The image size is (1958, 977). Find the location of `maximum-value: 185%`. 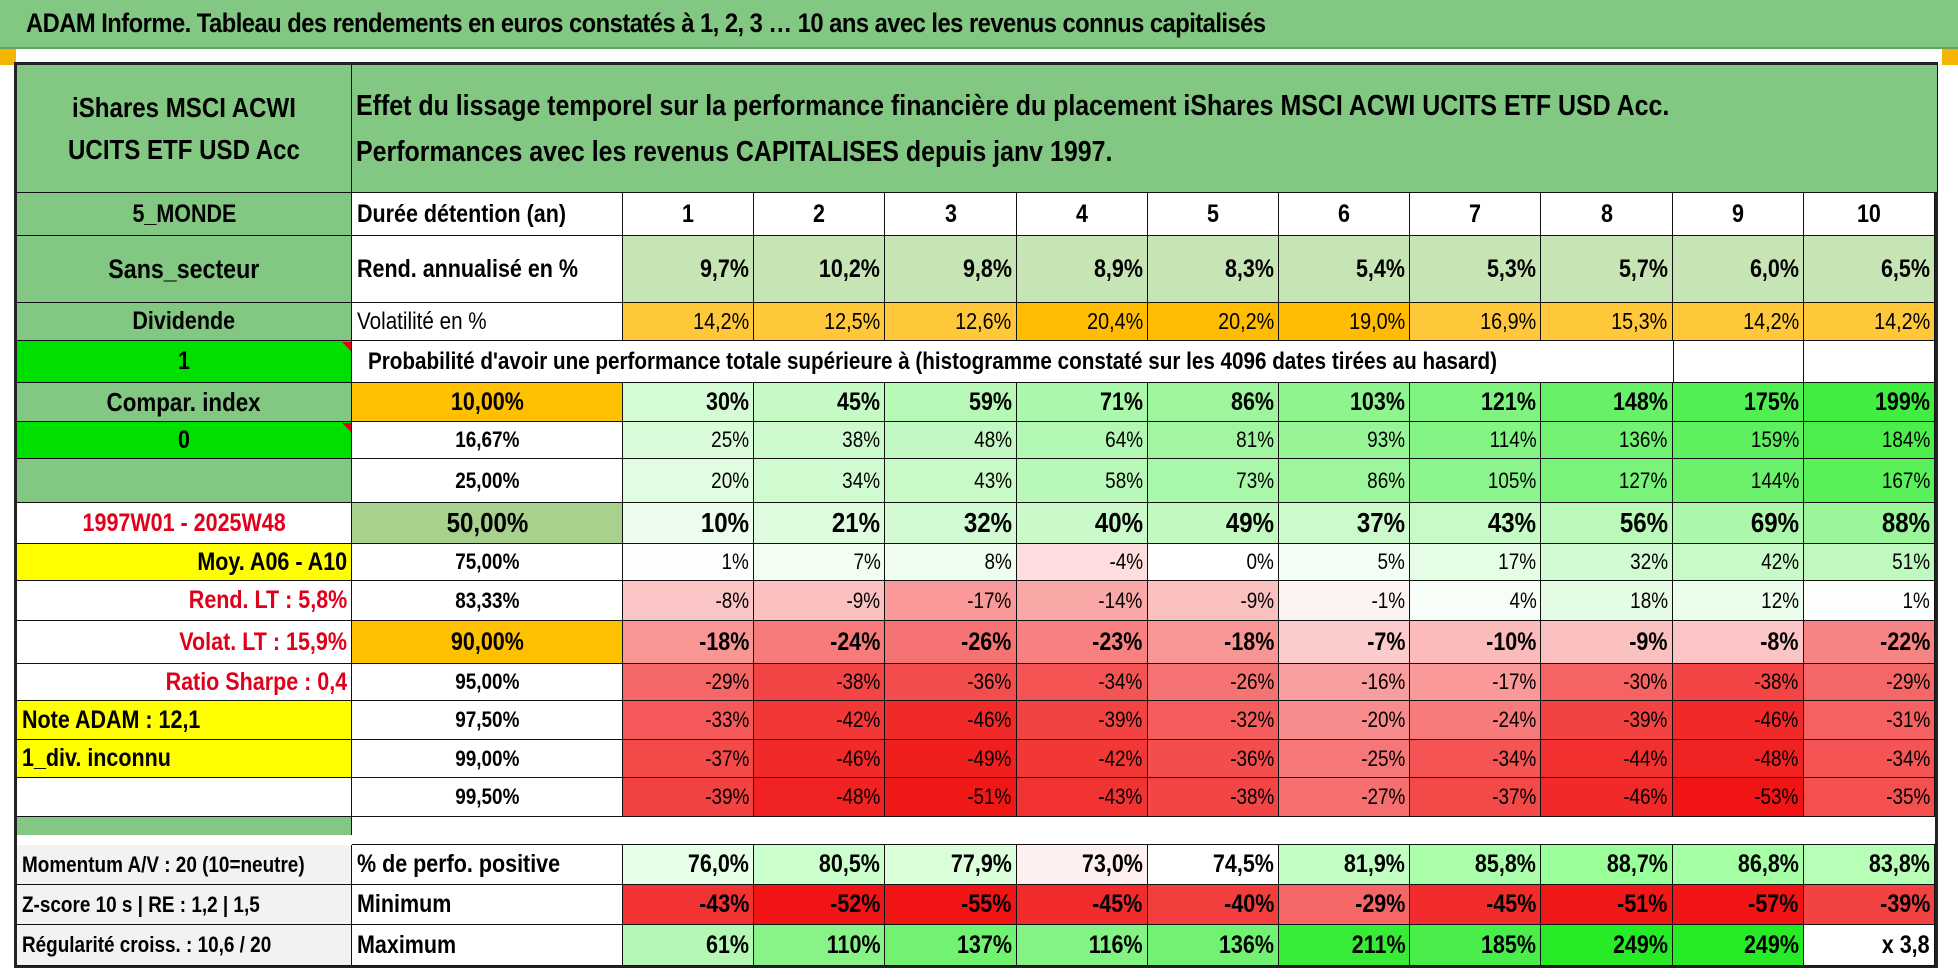

maximum-value: 185% is located at coordinates (1476, 945).